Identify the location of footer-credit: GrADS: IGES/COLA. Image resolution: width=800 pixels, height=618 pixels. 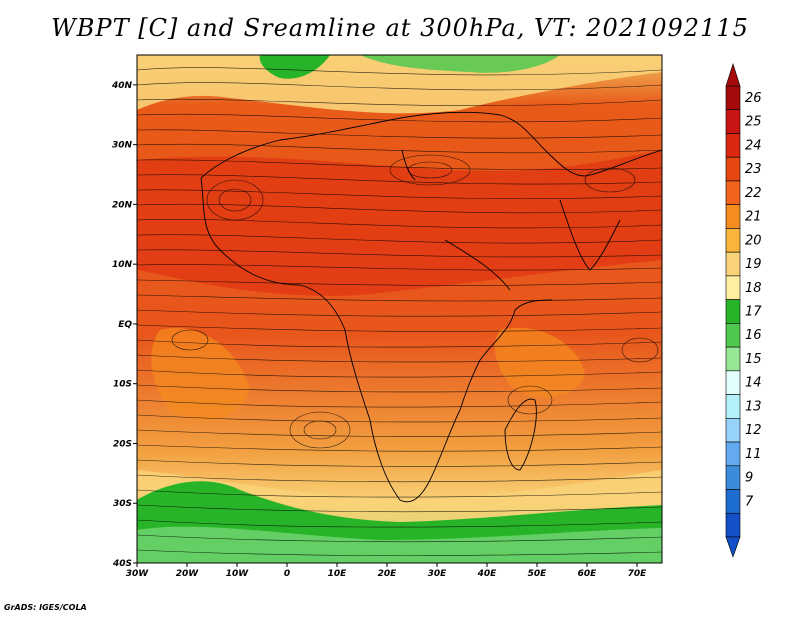
(45, 607).